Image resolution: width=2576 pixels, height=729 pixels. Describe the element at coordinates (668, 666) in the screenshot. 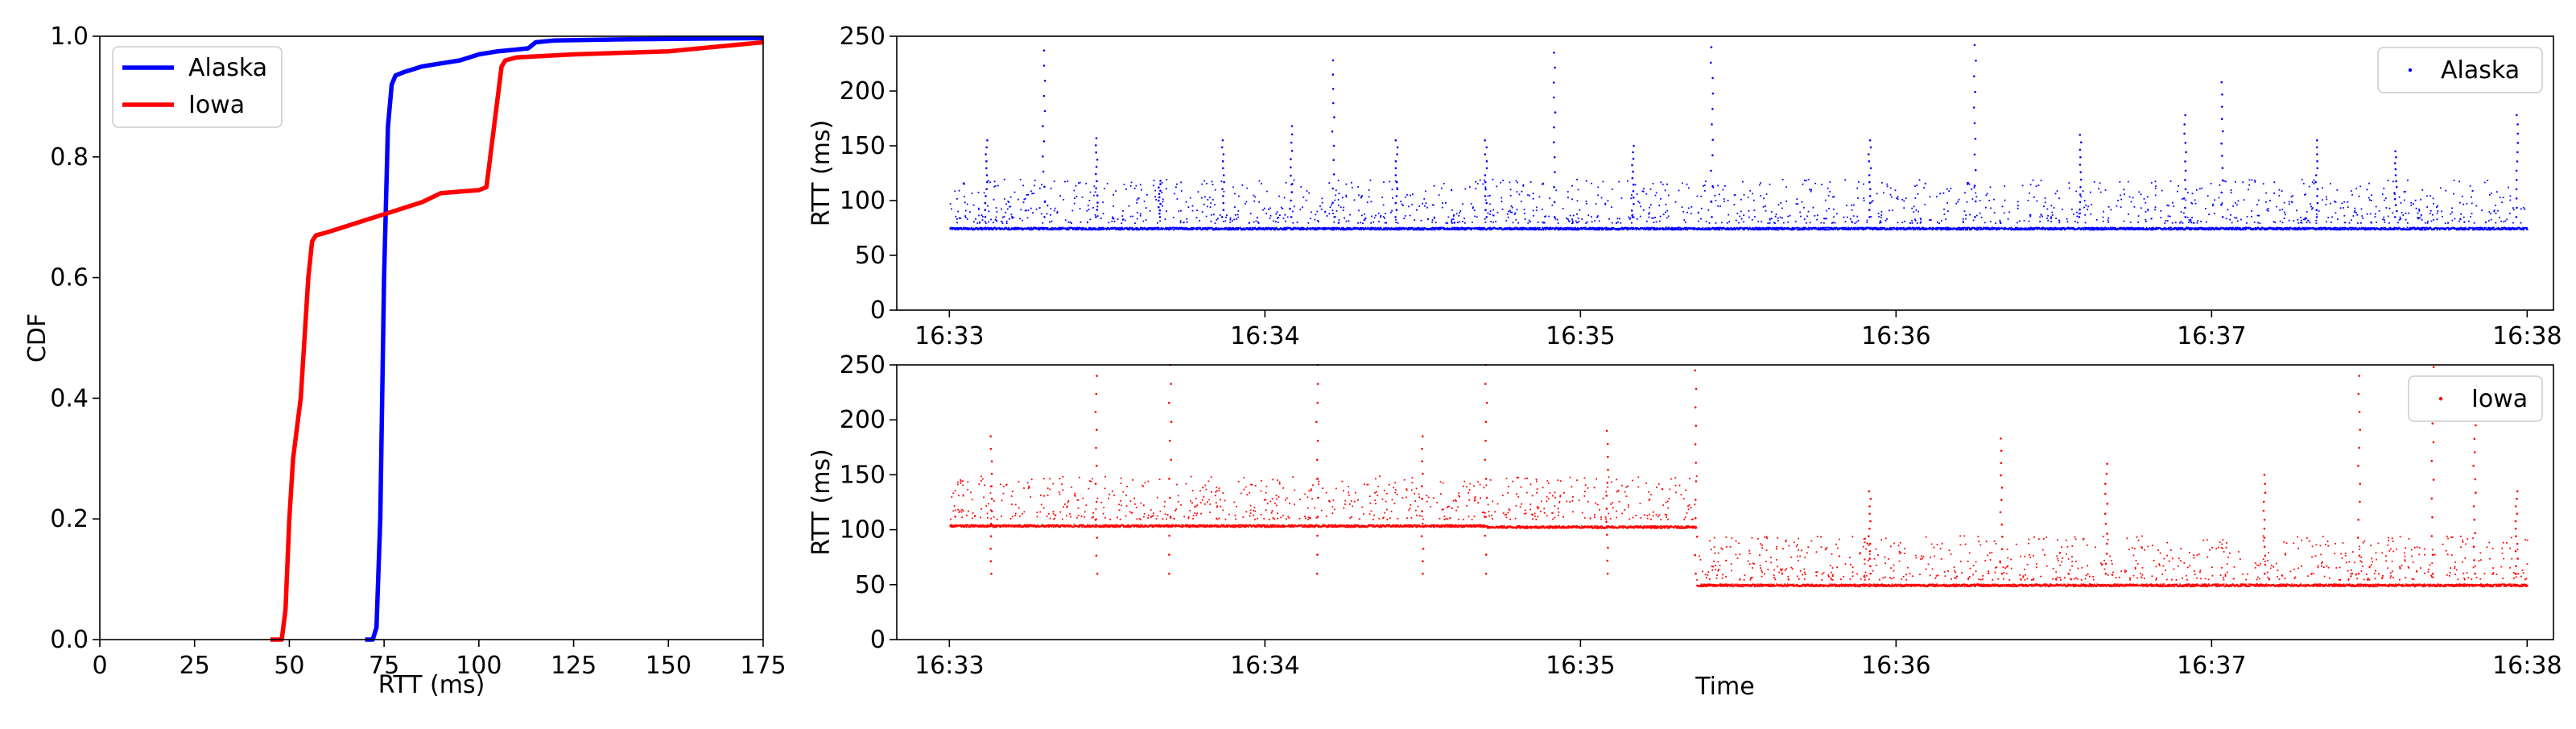

I see `cdf-x-tick-label: 150` at that location.